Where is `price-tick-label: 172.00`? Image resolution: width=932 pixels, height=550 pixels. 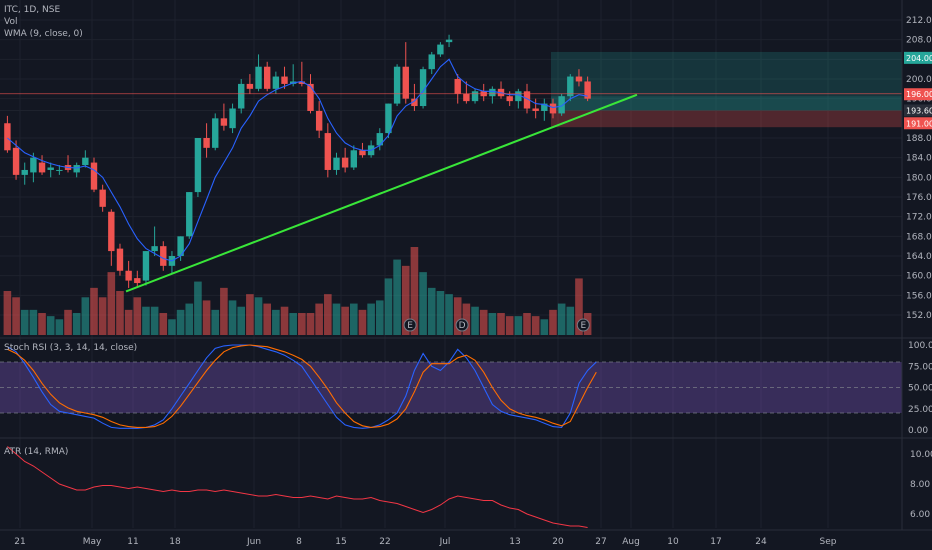
price-tick-label: 172.00 is located at coordinates (919, 218).